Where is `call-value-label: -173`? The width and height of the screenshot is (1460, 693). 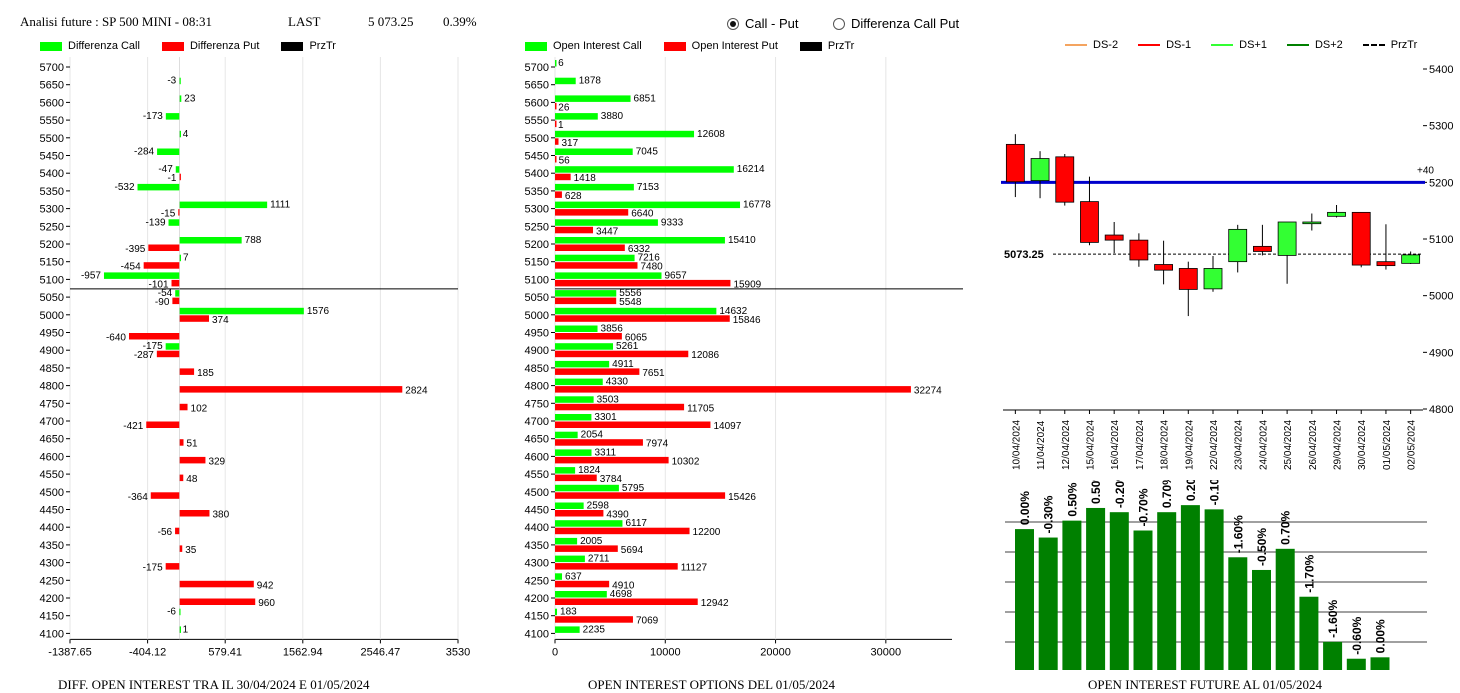 call-value-label: -173 is located at coordinates (153, 116).